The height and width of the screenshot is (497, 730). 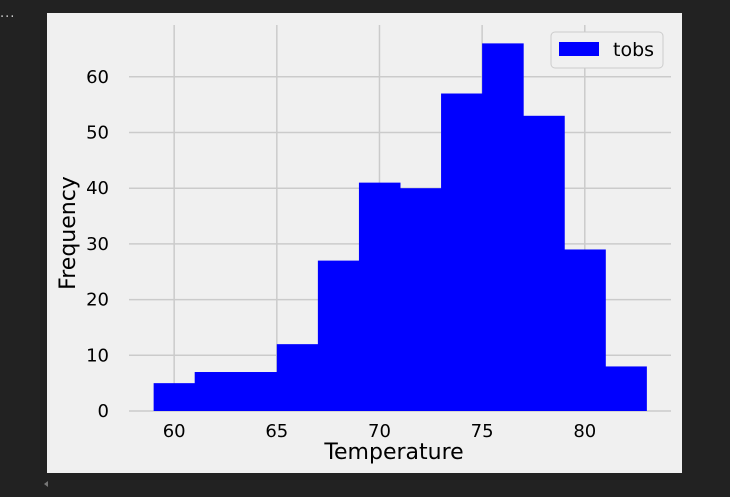 I want to click on legend-box, so click(x=607, y=50).